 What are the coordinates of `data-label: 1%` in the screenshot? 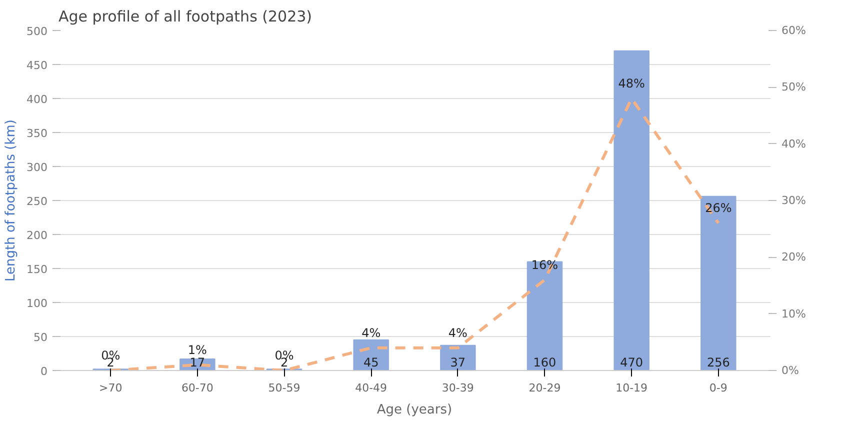 It's located at (197, 349).